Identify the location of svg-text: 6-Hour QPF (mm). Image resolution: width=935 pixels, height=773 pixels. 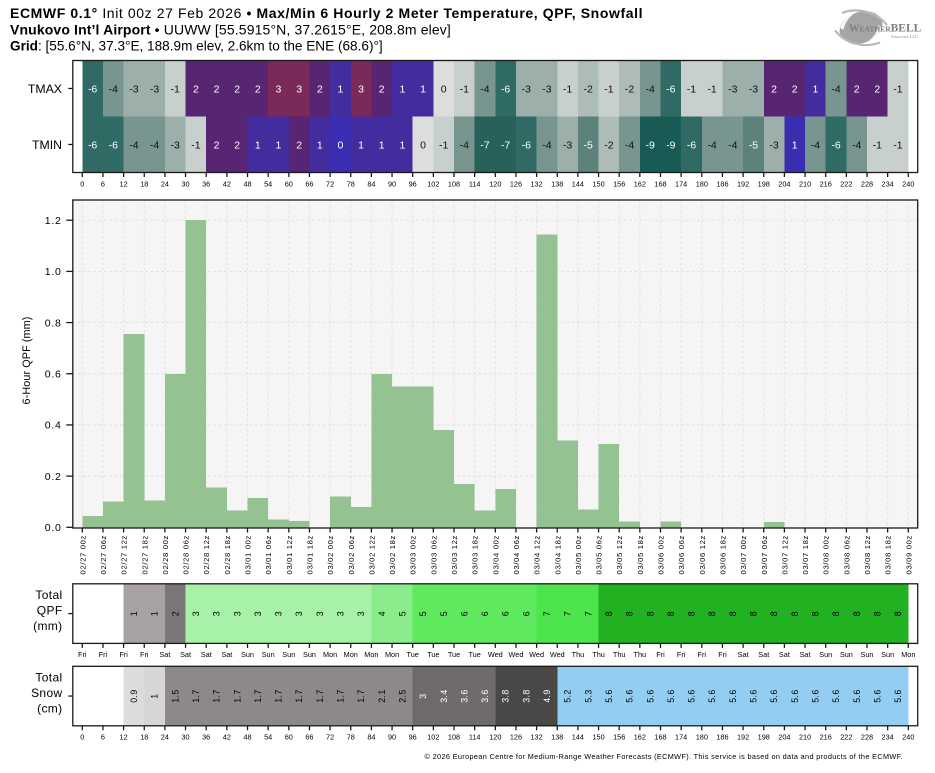
(27, 361).